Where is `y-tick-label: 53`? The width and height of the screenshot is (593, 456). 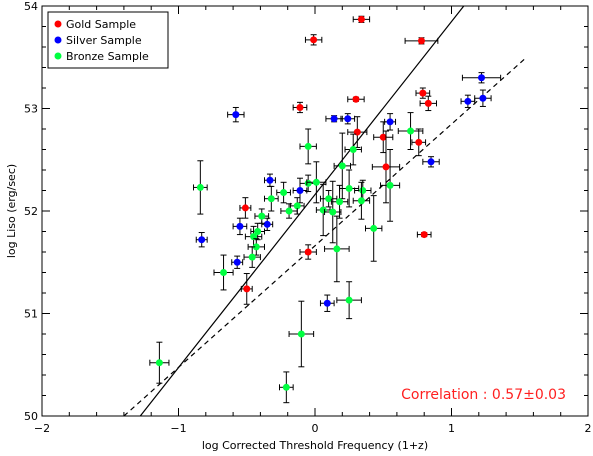
y-tick-label: 53 is located at coordinates (31, 109).